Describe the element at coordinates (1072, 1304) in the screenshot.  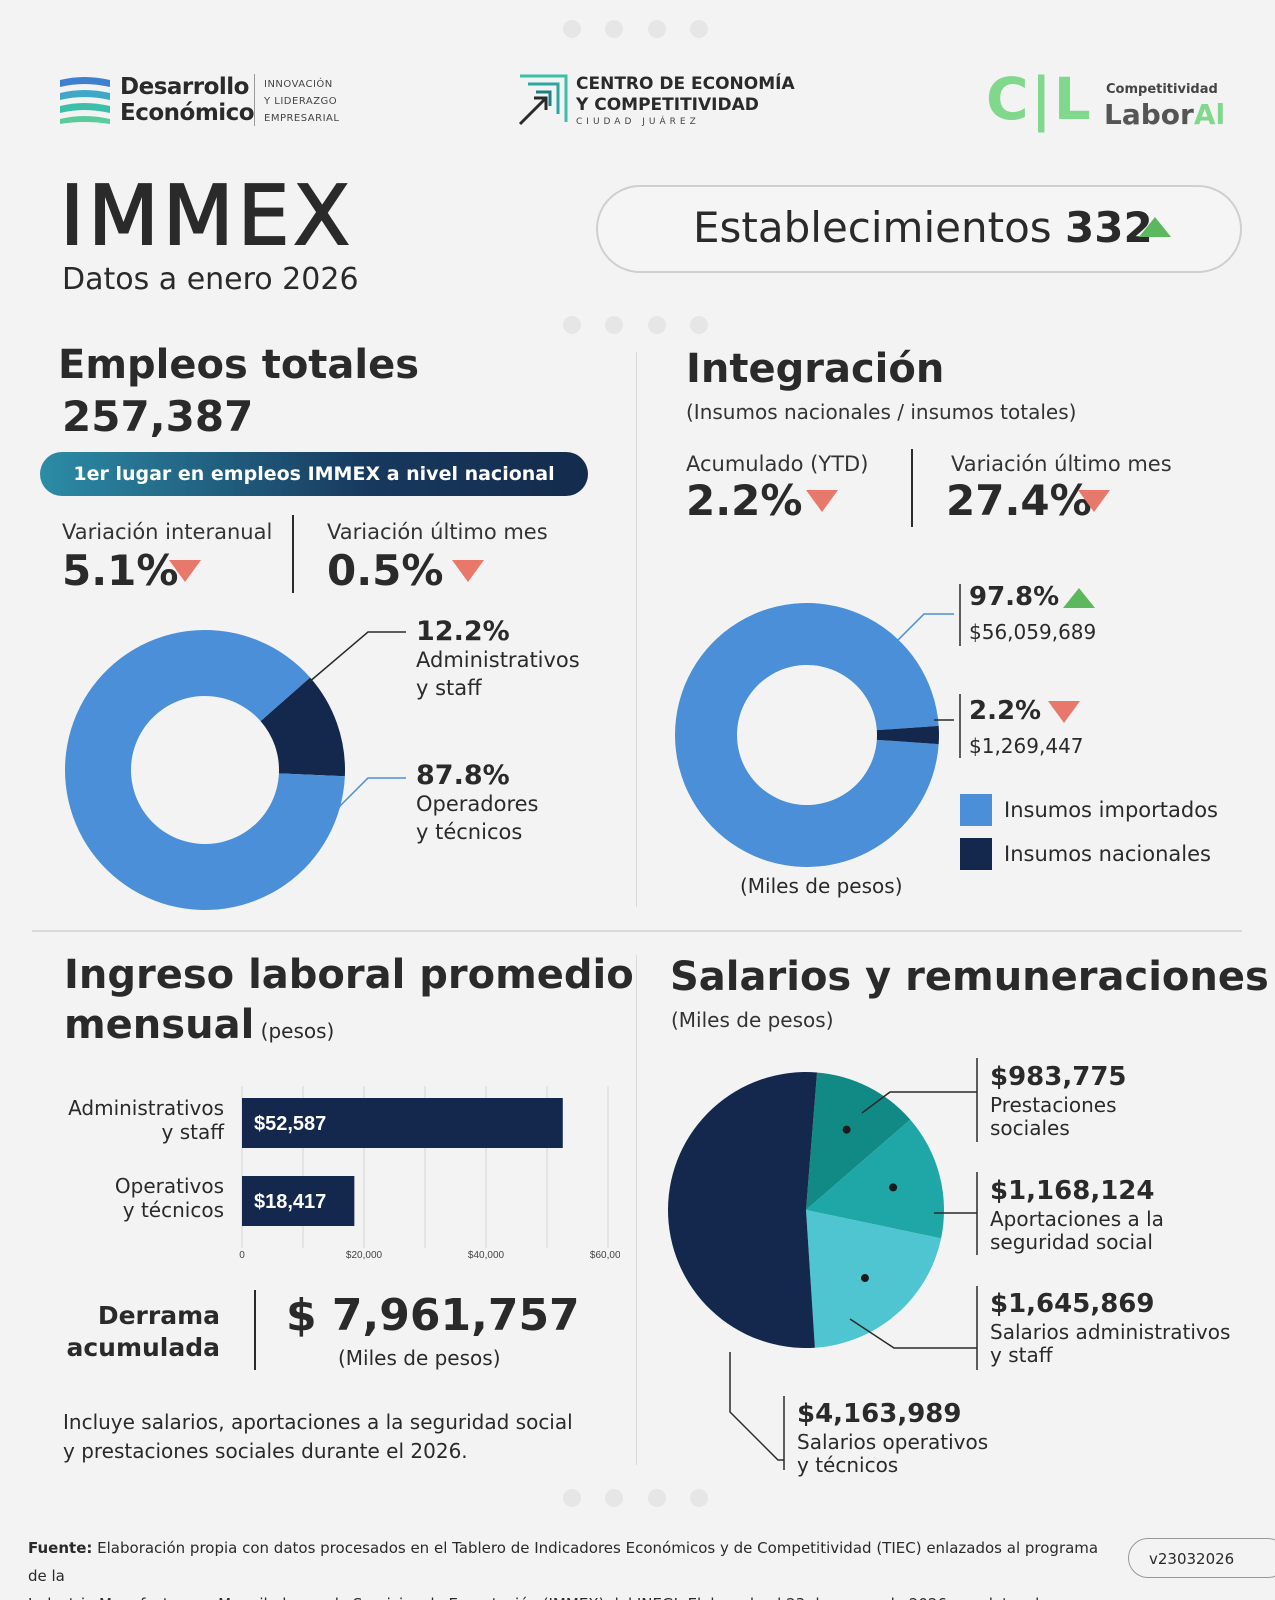
I see `sal3-value: $1,645,869` at that location.